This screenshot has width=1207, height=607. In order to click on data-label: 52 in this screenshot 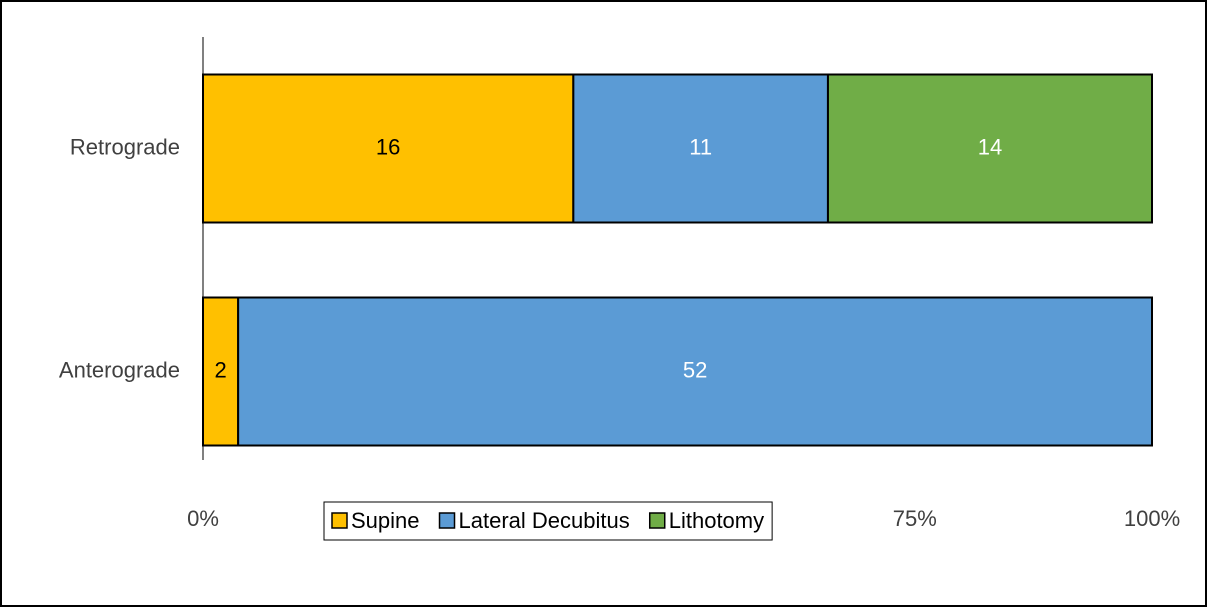, I will do `click(695, 369)`.